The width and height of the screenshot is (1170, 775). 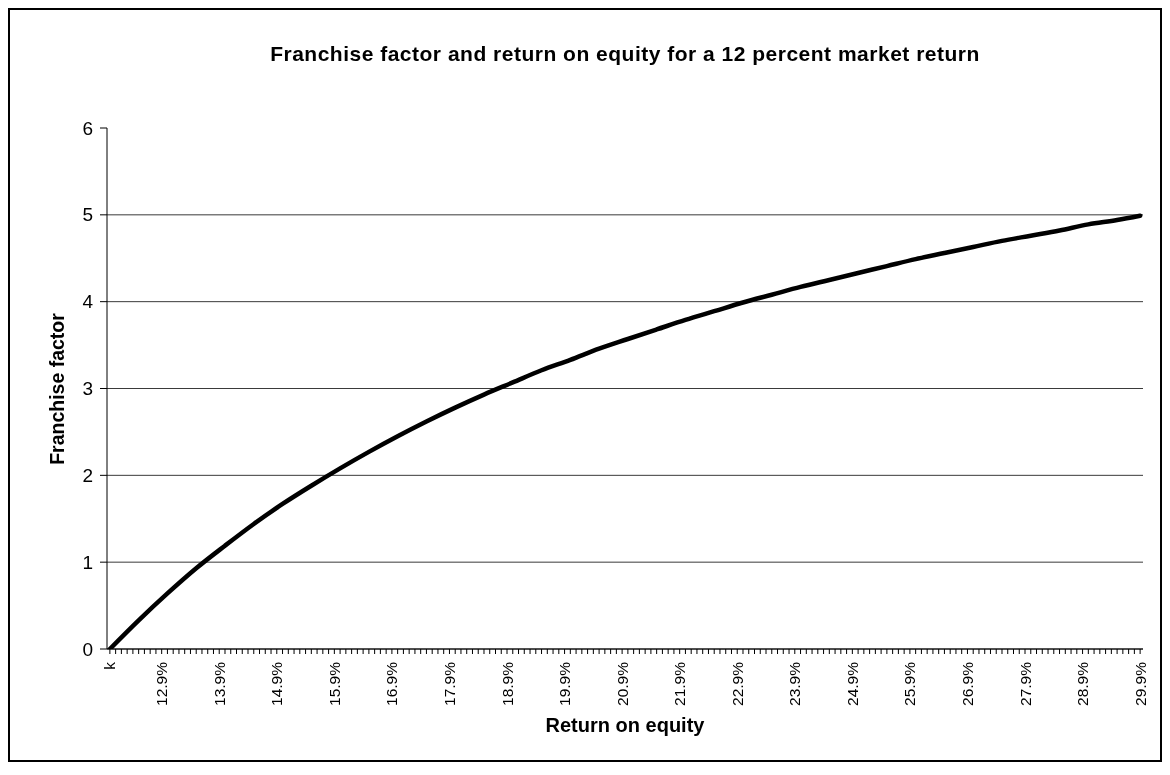 I want to click on x-tick-label: 26.9%, so click(x=967, y=683).